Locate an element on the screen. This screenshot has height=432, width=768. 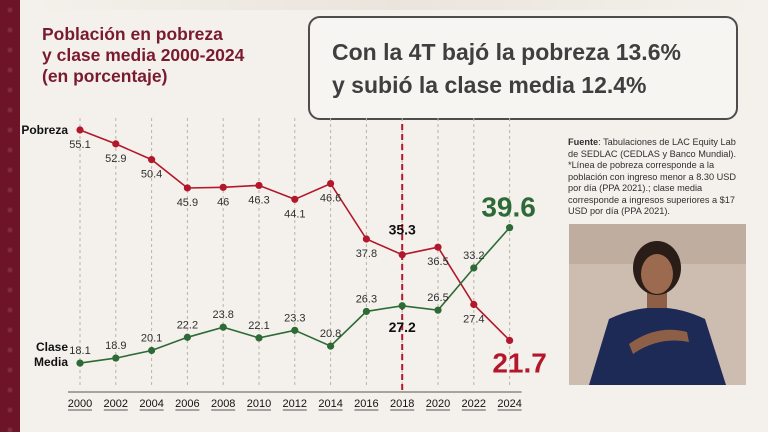
pobreza-point-2006 is located at coordinates (187, 188).